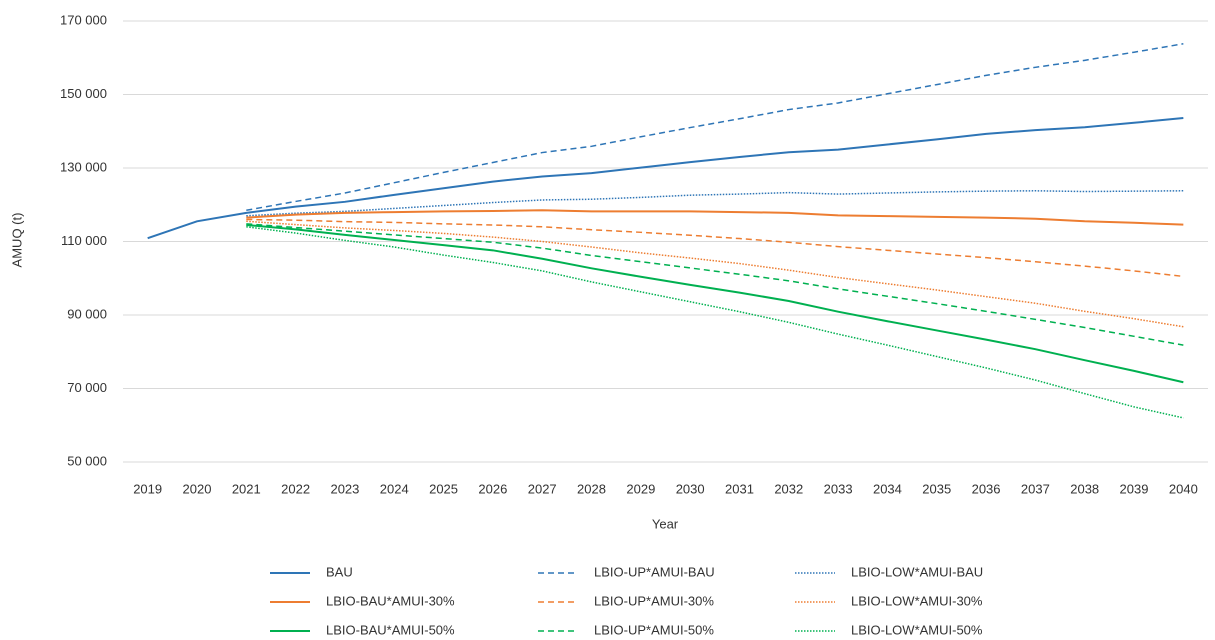 The width and height of the screenshot is (1215, 640). Describe the element at coordinates (1183, 488) in the screenshot. I see `x-tick-label: 2040` at that location.